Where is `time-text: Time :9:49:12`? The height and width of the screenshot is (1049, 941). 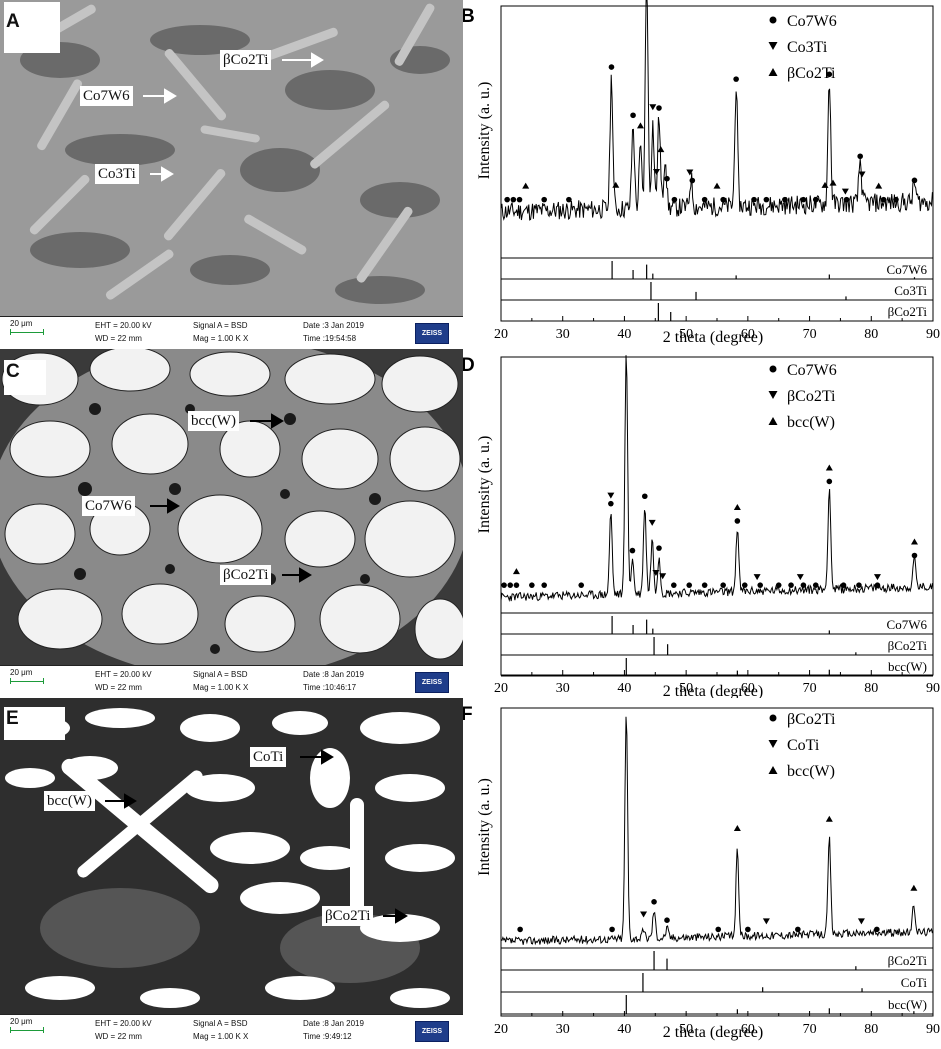 time-text: Time :9:49:12 is located at coordinates (327, 1036).